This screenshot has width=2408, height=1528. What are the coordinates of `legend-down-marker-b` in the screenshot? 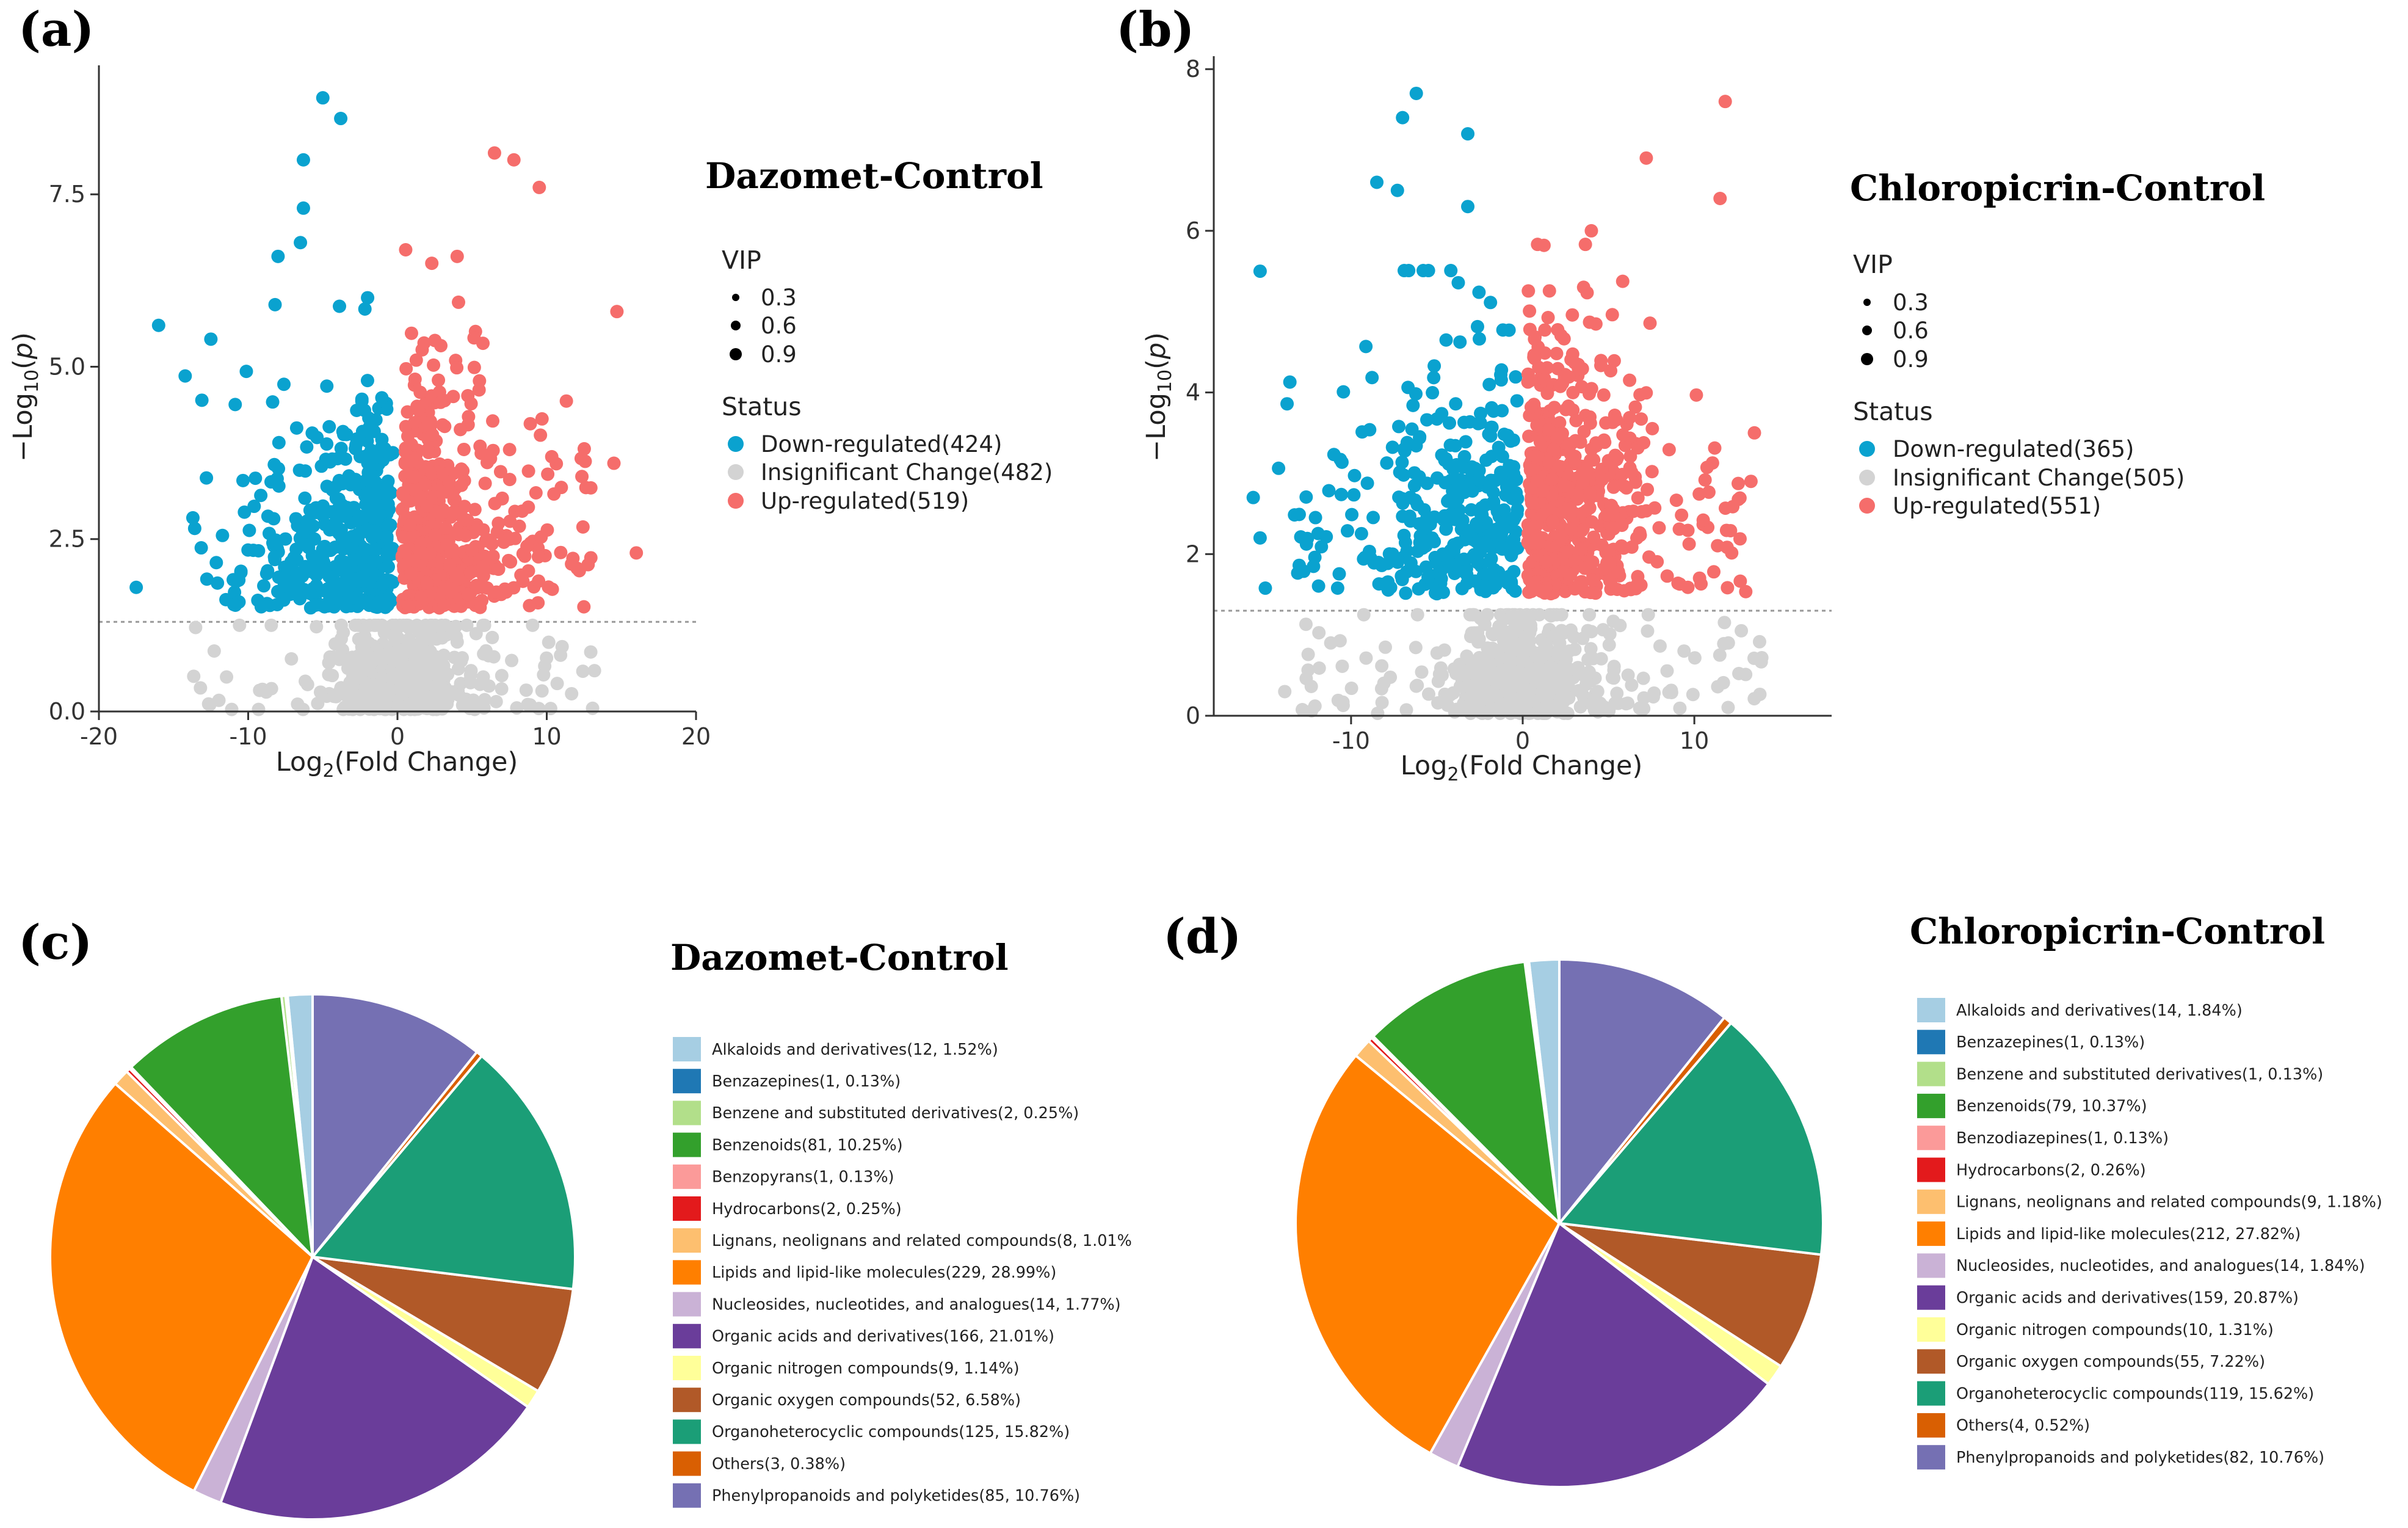 It's located at (1867, 449).